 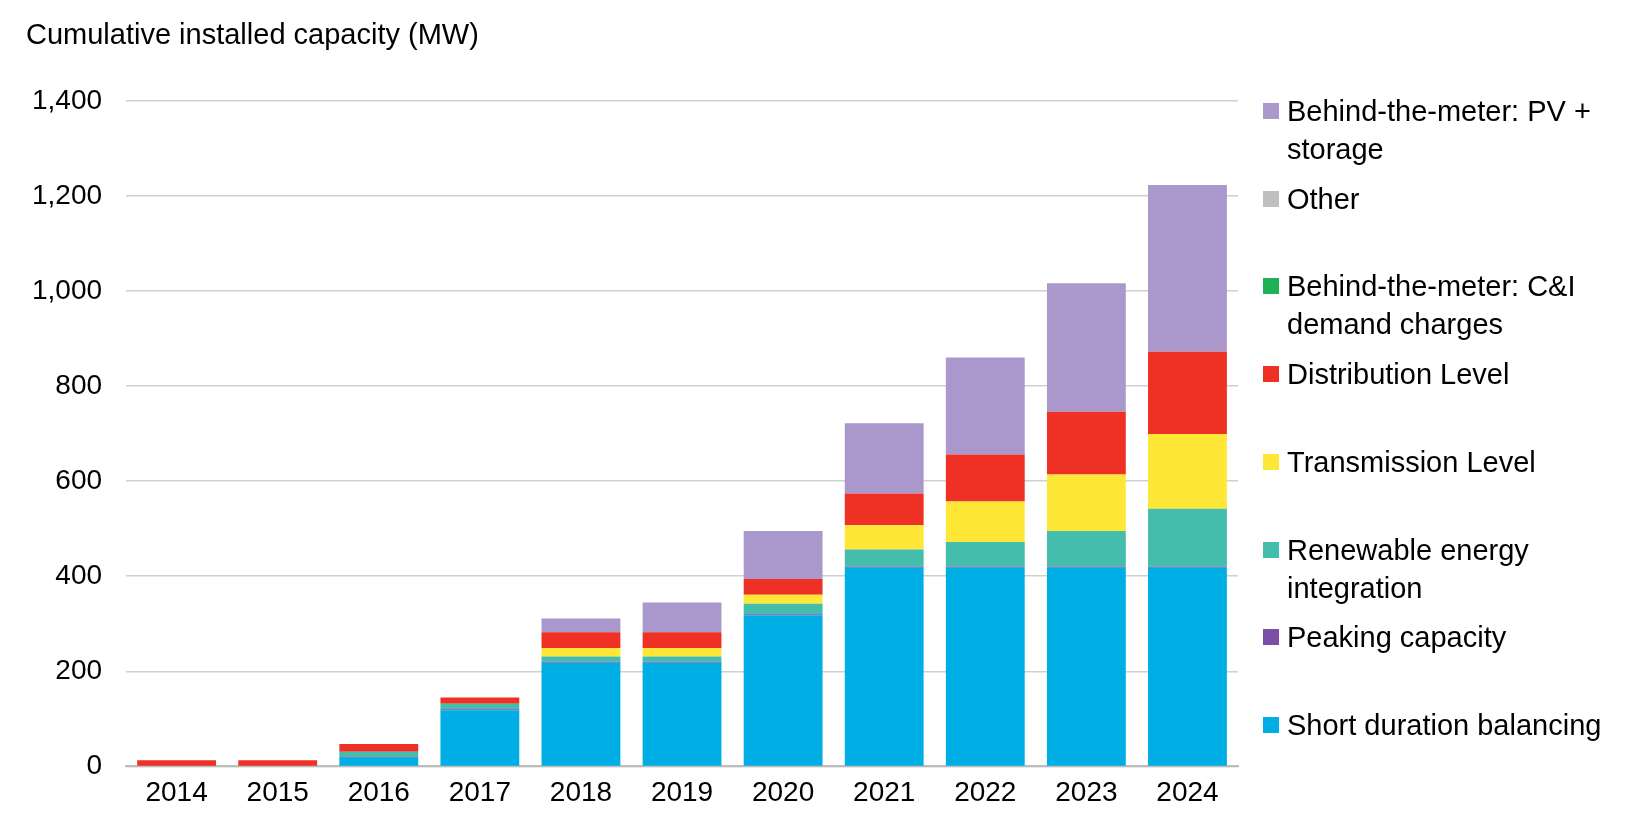 What do you see at coordinates (79, 384) in the screenshot?
I see `y-tick-label: 800` at bounding box center [79, 384].